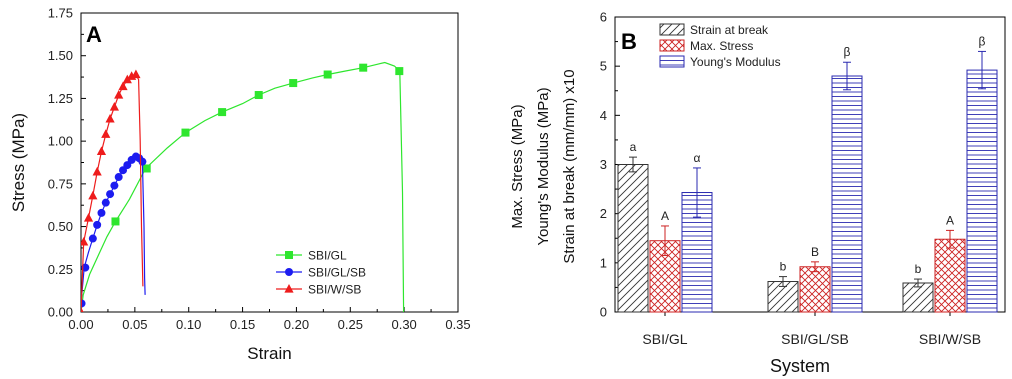 Image resolution: width=1012 pixels, height=379 pixels. Describe the element at coordinates (337, 273) in the screenshot. I see `legend-label: SBI/GL/SB` at that location.